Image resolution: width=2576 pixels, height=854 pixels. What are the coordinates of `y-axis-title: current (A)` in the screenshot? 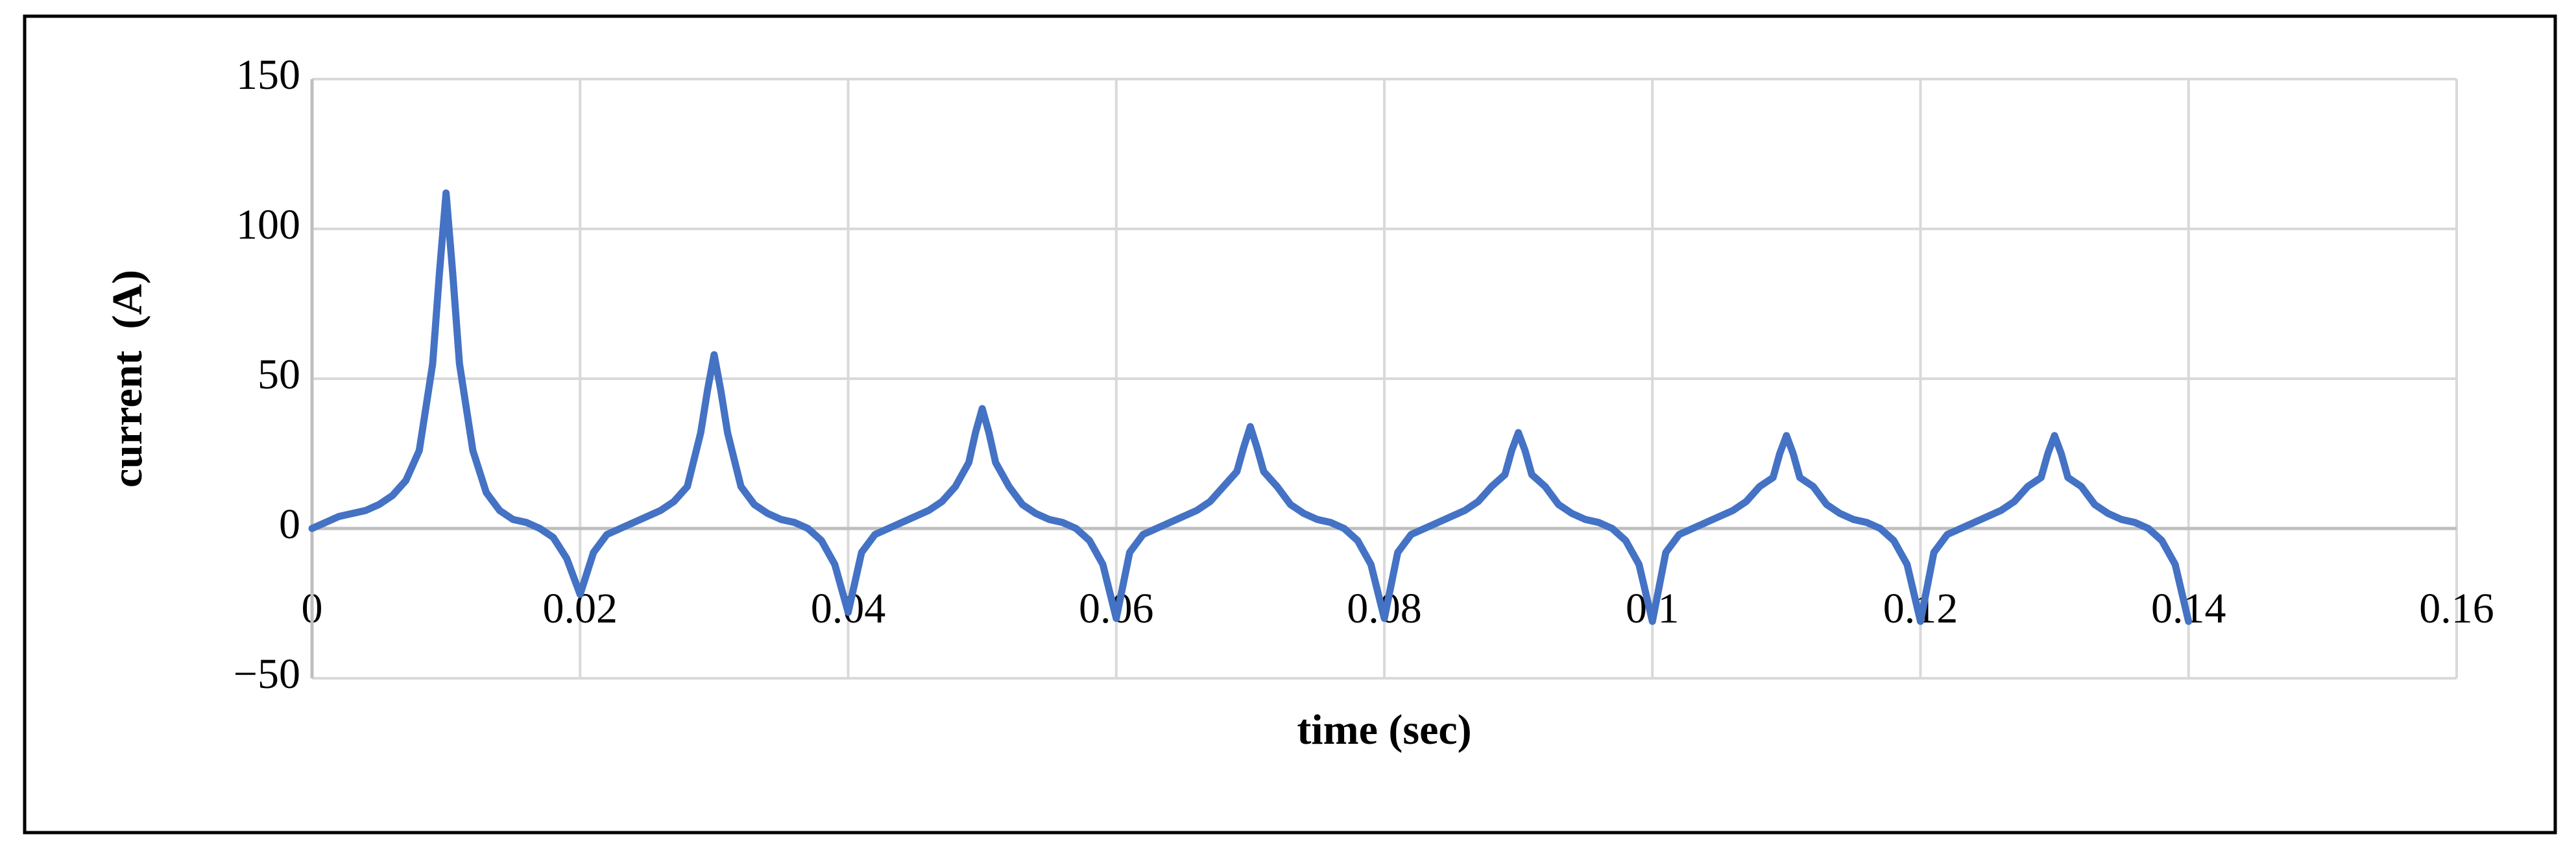 It's located at (127, 379).